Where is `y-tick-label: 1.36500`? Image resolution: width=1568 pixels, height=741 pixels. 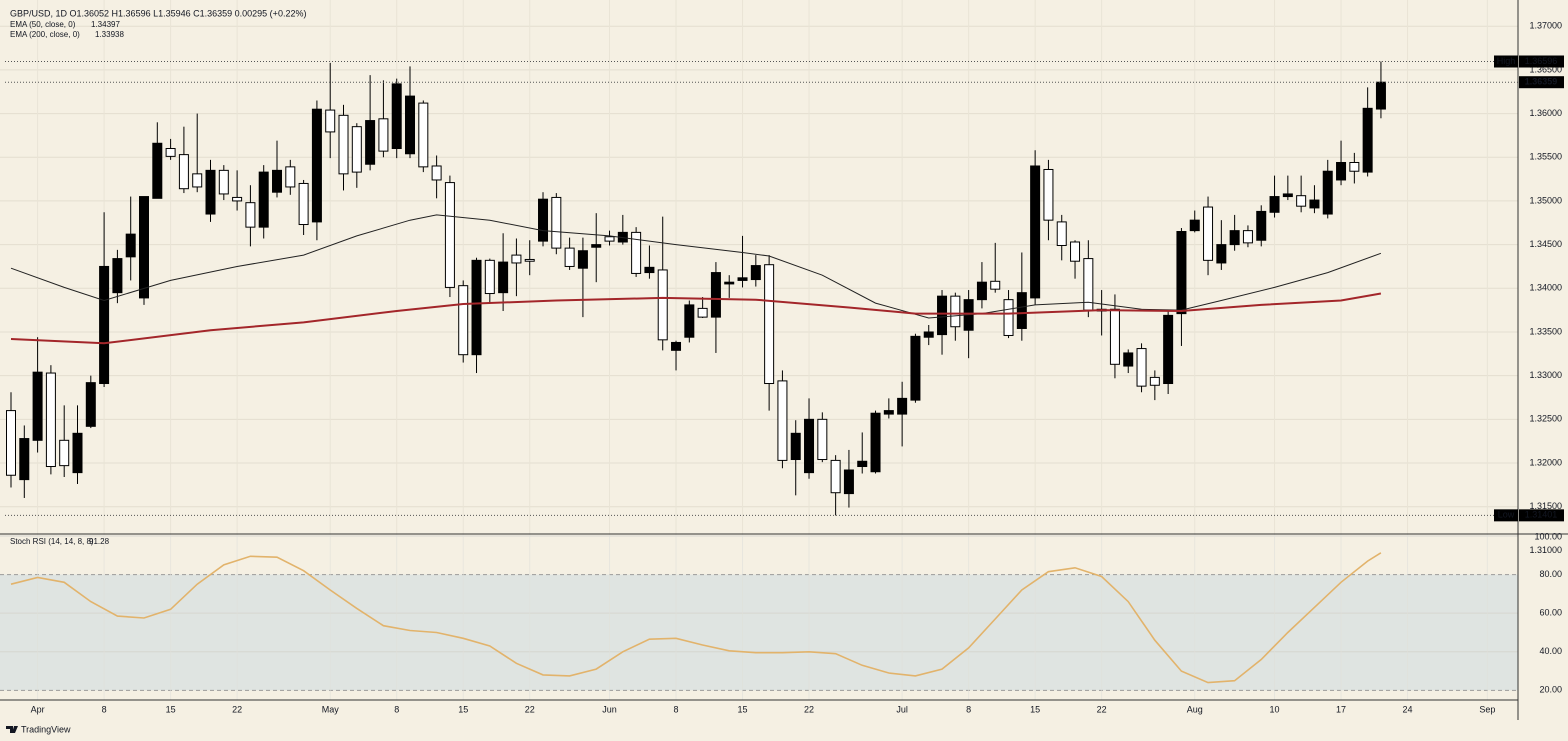
y-tick-label: 1.36500 is located at coordinates (1545, 69).